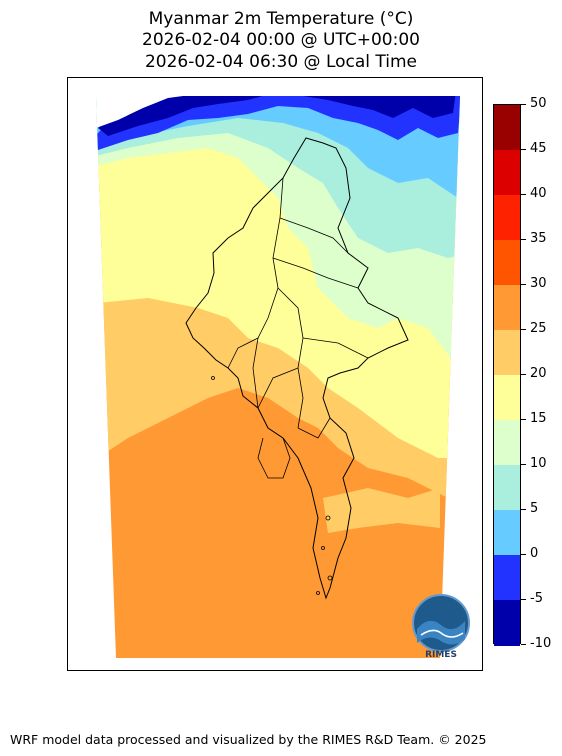 The image size is (562, 756). Describe the element at coordinates (538, 193) in the screenshot. I see `colorbar-tick-label: 40` at that location.